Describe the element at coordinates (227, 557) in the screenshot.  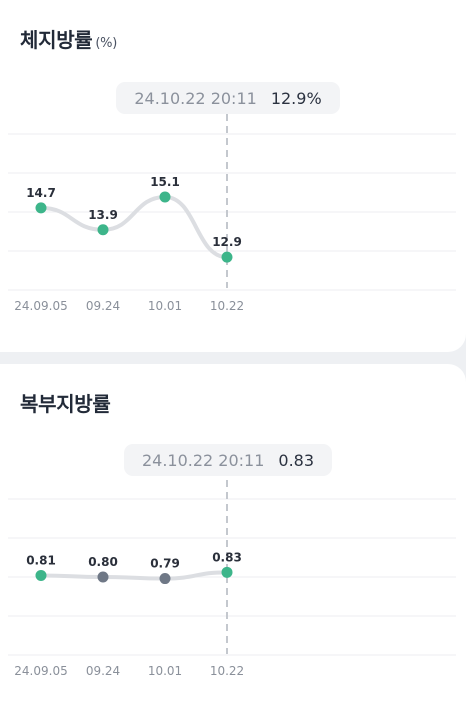
I see `data-label: 0.83` at that location.